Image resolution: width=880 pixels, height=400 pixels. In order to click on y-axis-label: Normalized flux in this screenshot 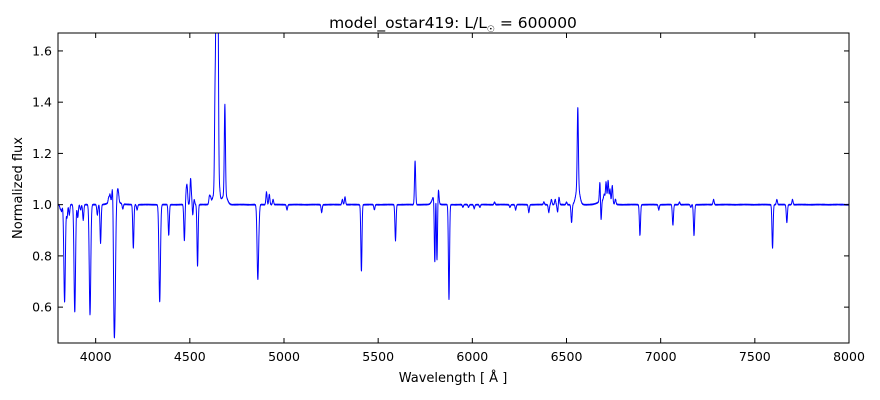, I will do `click(18, 188)`.